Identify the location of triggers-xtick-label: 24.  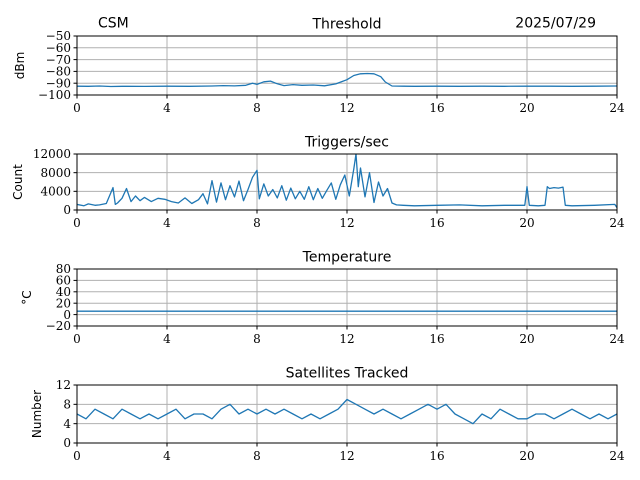
(617, 223).